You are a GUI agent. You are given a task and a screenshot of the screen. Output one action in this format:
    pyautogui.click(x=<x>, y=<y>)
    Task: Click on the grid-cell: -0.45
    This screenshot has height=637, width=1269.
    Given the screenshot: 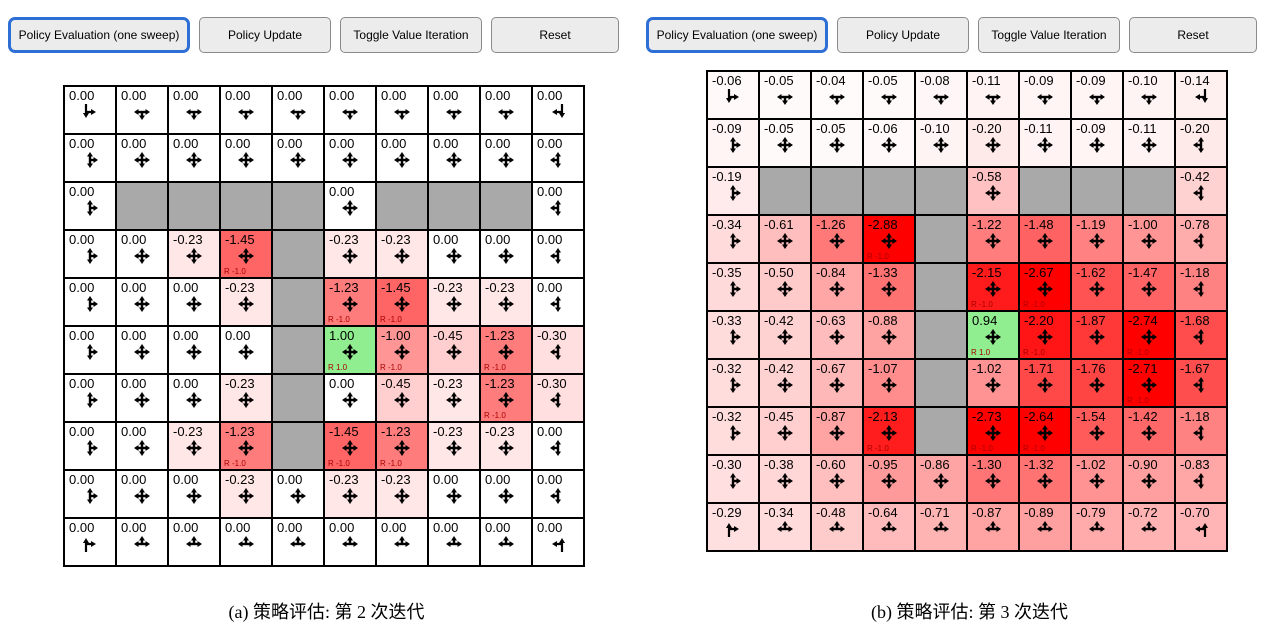 What is the action you would take?
    pyautogui.click(x=785, y=431)
    